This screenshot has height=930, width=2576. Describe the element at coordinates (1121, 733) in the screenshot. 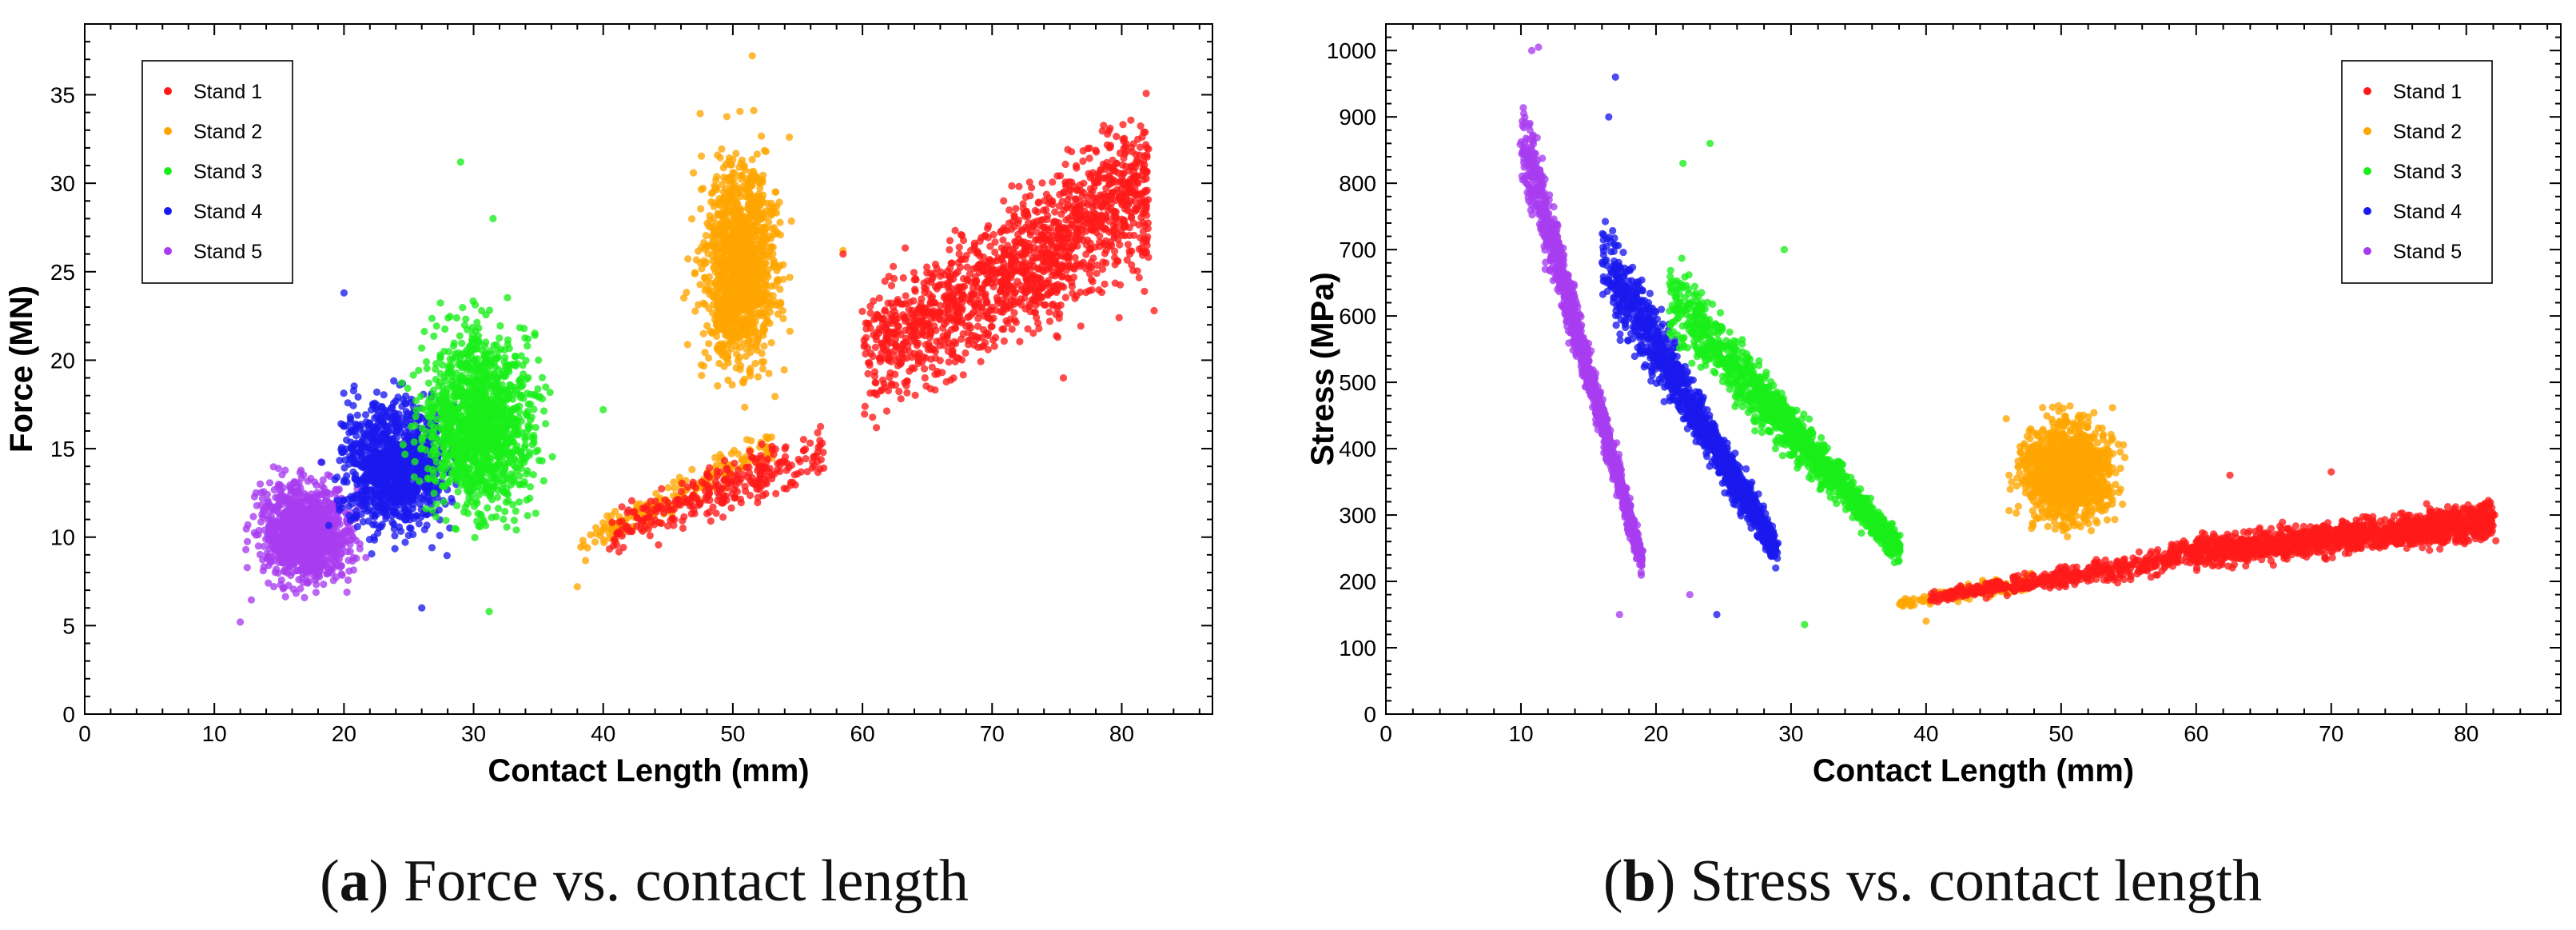

I see `x-tick-label: 80` at that location.